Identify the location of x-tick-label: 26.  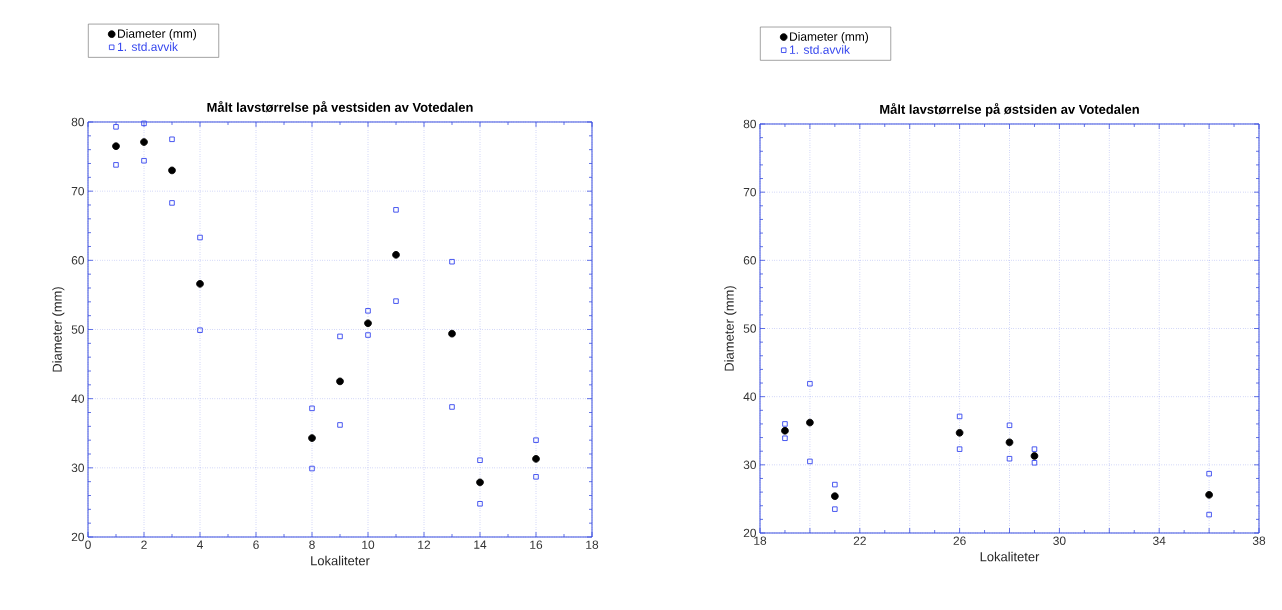
(959, 540).